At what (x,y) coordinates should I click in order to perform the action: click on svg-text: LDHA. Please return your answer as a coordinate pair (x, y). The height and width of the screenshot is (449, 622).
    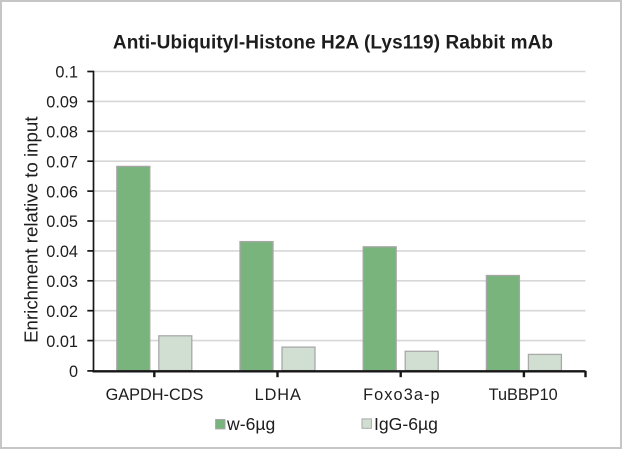
    Looking at the image, I should click on (278, 395).